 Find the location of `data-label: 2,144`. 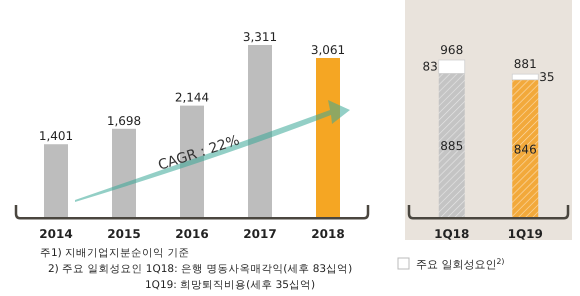

data-label: 2,144 is located at coordinates (192, 97).